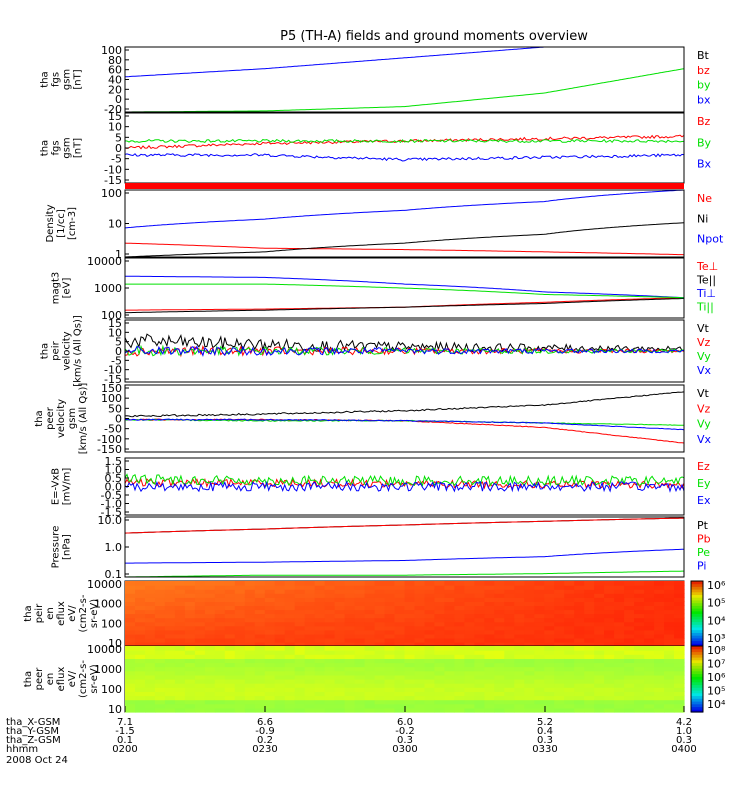  What do you see at coordinates (405, 740) in the screenshot?
I see `footer-value: 0.3` at bounding box center [405, 740].